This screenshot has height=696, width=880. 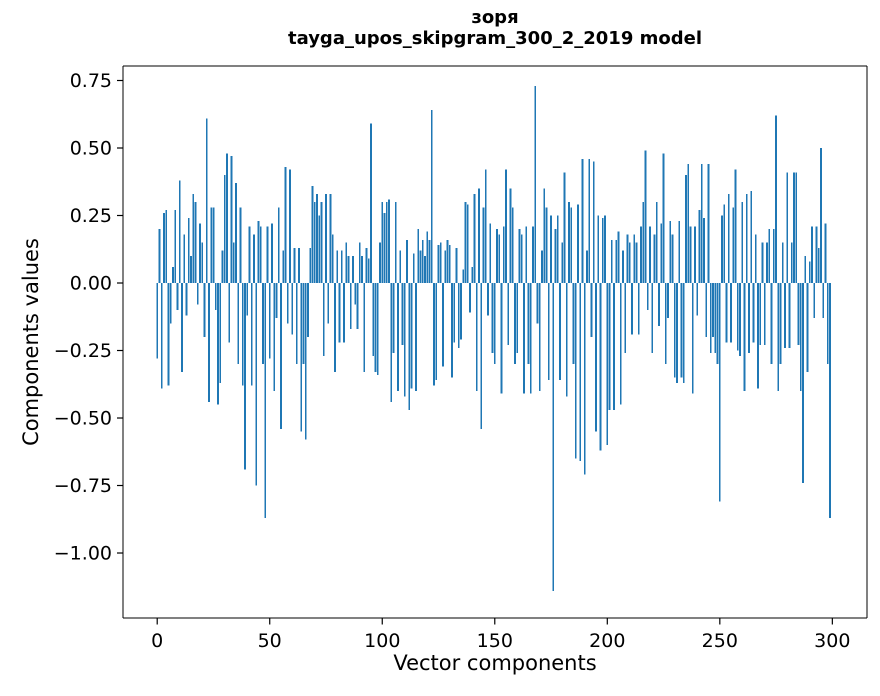 What do you see at coordinates (31, 342) in the screenshot?
I see `y-axis-label: Components values` at bounding box center [31, 342].